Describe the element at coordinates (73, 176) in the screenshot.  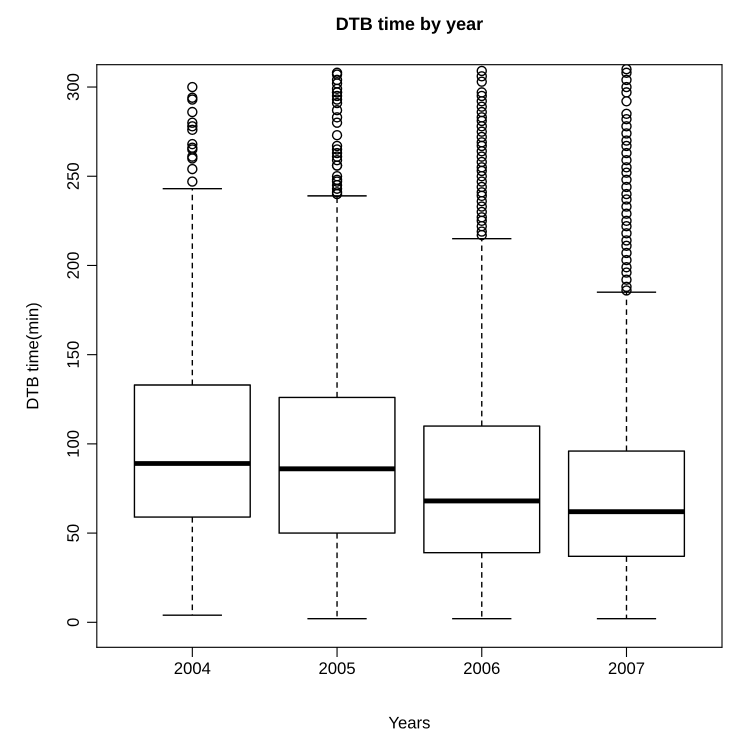
I see `y-tick-label: 250` at that location.